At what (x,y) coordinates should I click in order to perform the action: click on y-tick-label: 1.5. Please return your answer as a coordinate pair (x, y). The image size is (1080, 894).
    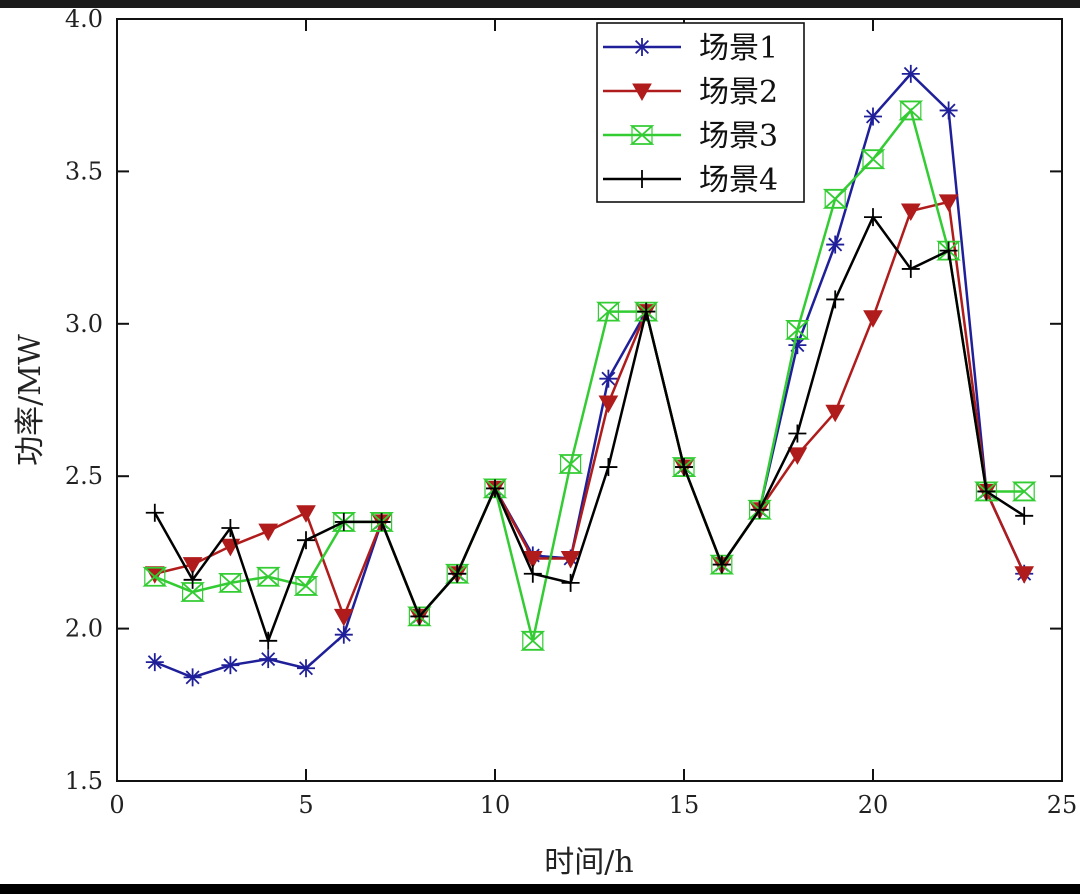
    Looking at the image, I should click on (84, 781).